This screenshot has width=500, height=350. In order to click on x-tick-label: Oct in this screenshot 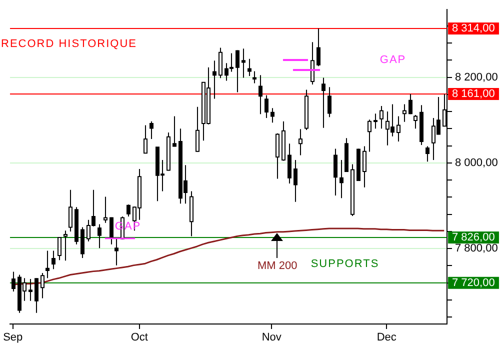, I will do `click(139, 338)`.